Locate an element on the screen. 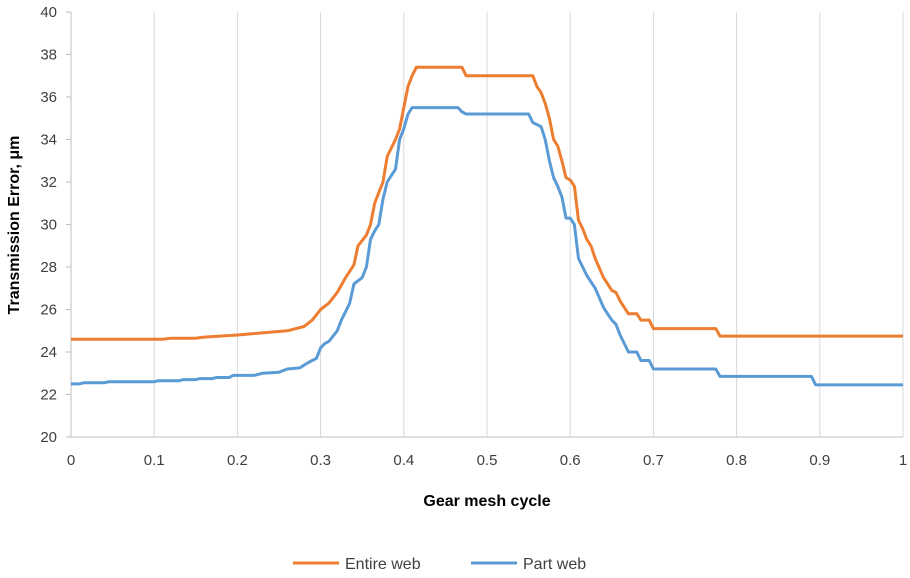 This screenshot has height=578, width=910. y-tick-labels: 20 22 24 26 28 30 32 34 36 38 40 is located at coordinates (48, 225).